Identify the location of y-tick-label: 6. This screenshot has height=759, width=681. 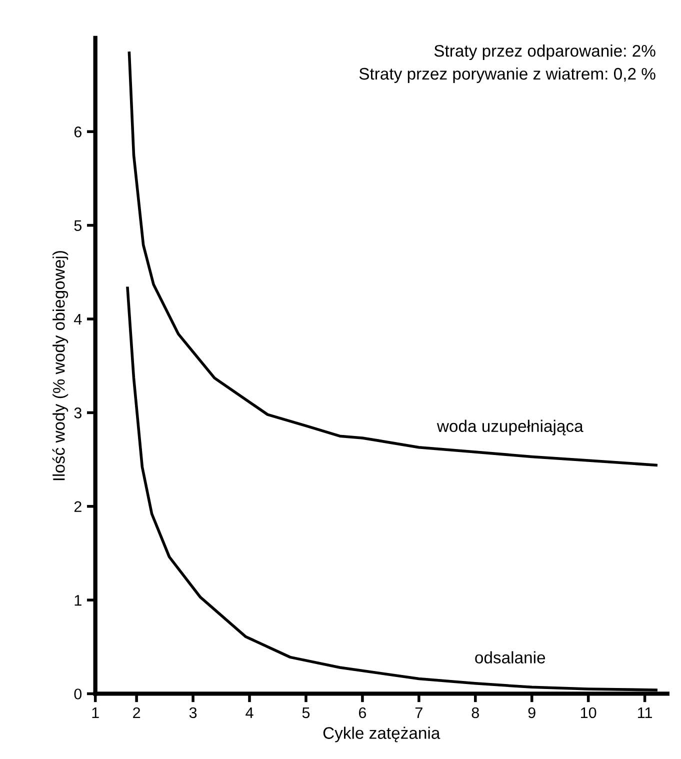
(78, 132).